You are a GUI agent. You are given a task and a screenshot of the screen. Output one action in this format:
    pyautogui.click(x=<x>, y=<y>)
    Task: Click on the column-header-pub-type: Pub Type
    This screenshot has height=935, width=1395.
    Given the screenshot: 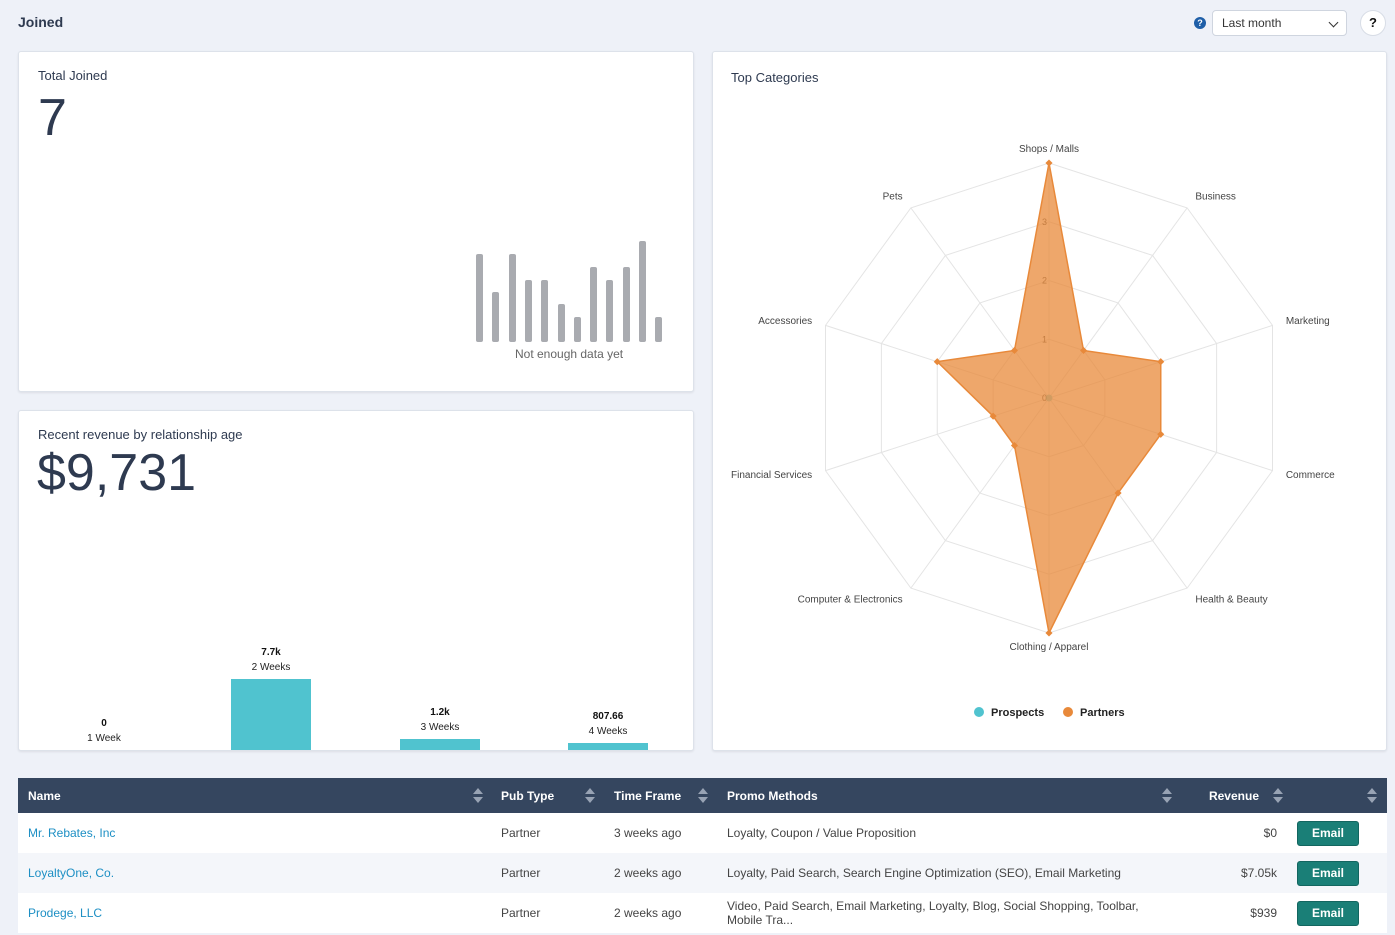 What is the action you would take?
    pyautogui.click(x=547, y=795)
    